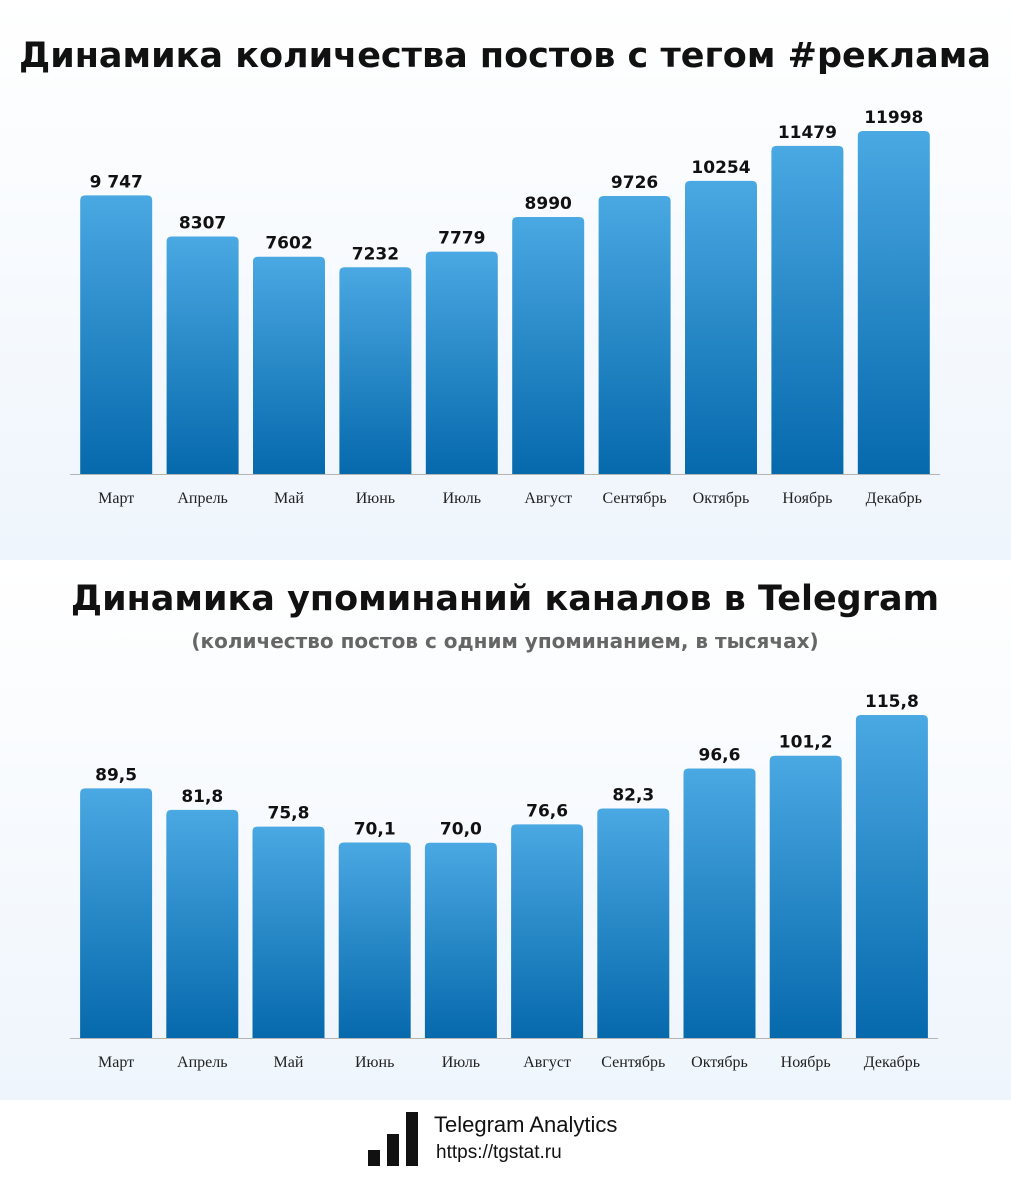  Describe the element at coordinates (116, 182) in the screenshot. I see `data-label: 9 747` at that location.